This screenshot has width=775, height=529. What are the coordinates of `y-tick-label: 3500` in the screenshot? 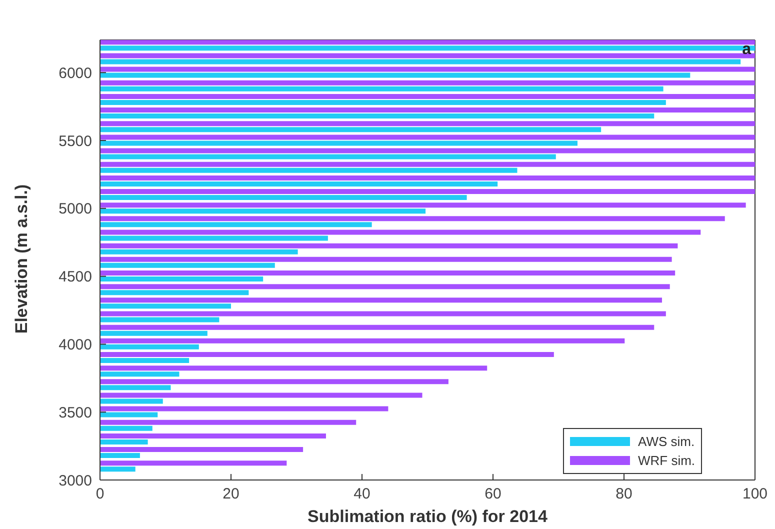 It's located at (75, 413).